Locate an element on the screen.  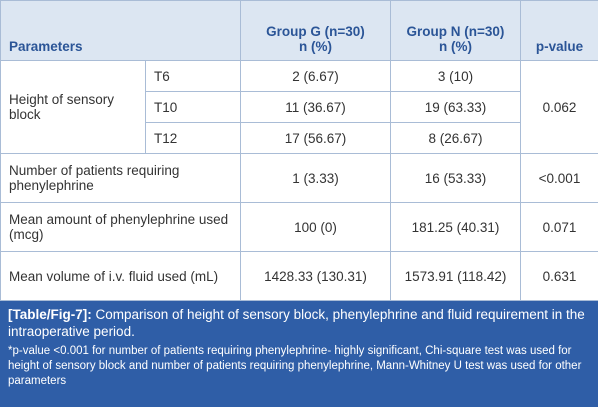
p-value-cell: 0.071 is located at coordinates (559, 227).